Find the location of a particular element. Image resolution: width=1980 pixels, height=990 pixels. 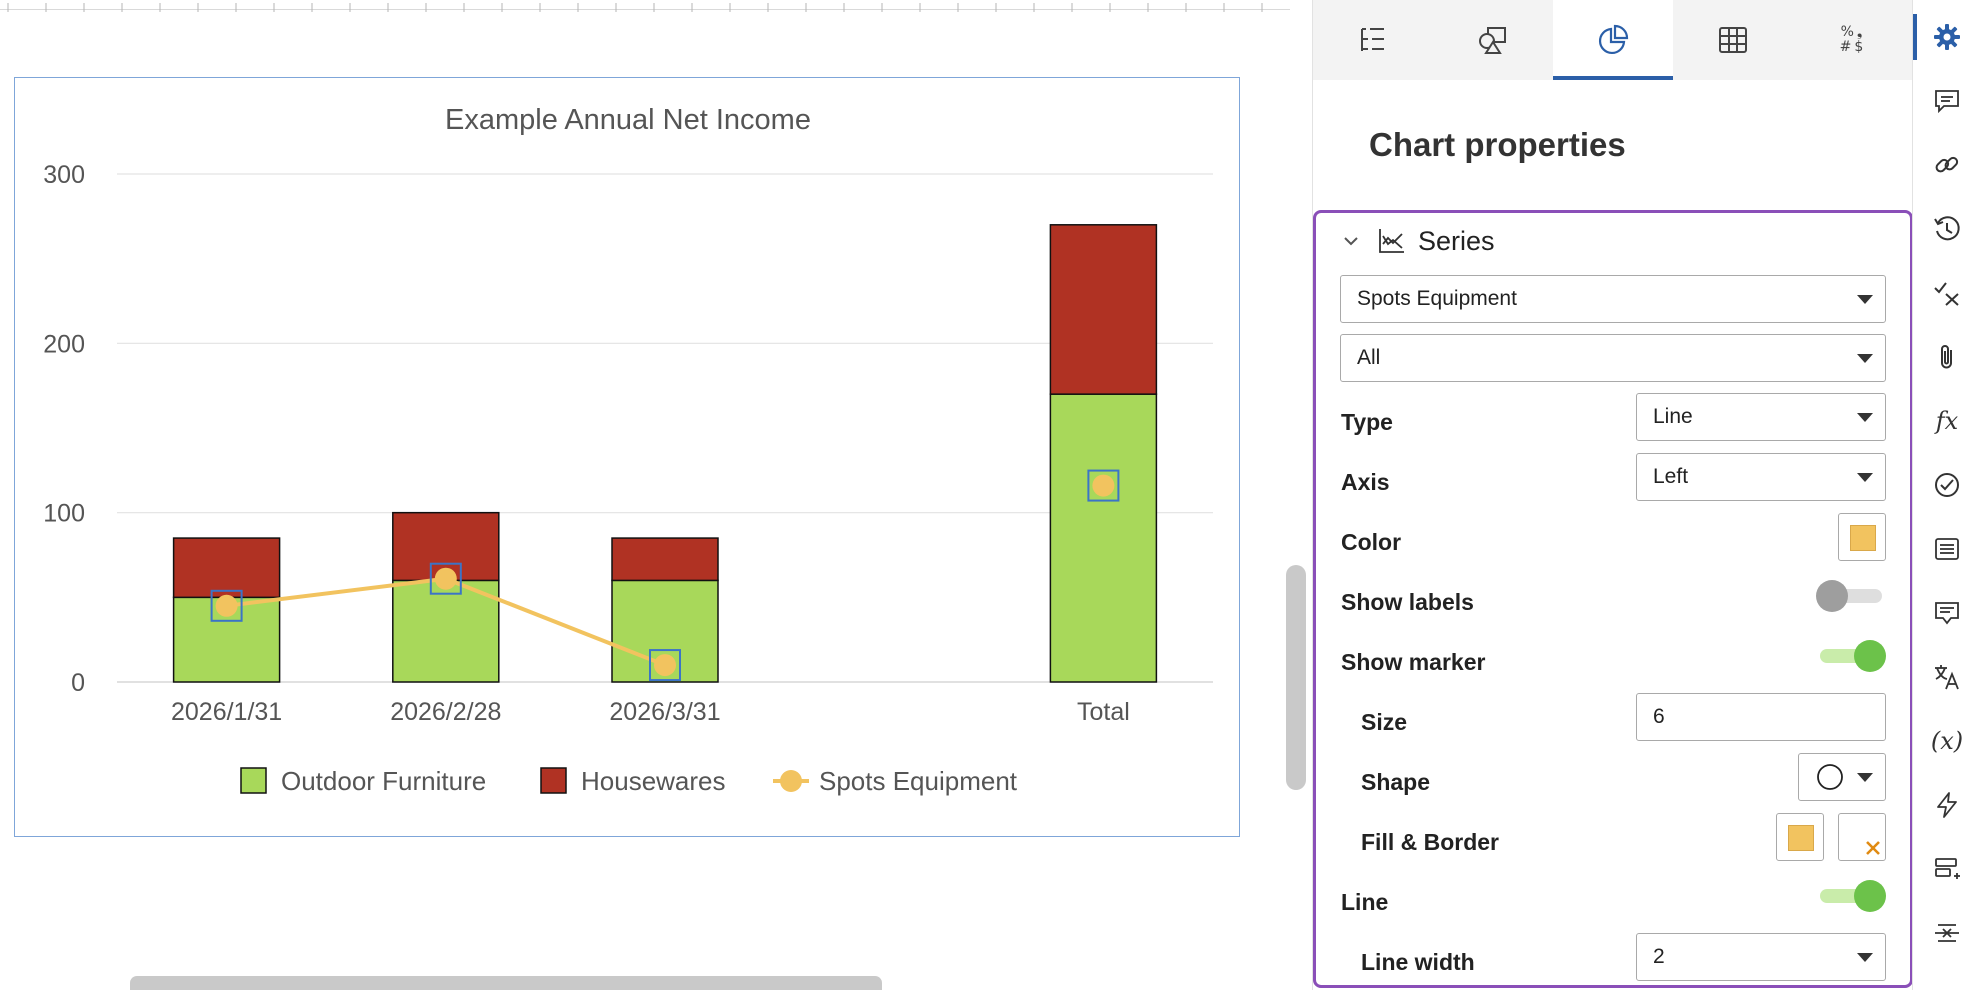

x-tick-label: Total is located at coordinates (1103, 712).